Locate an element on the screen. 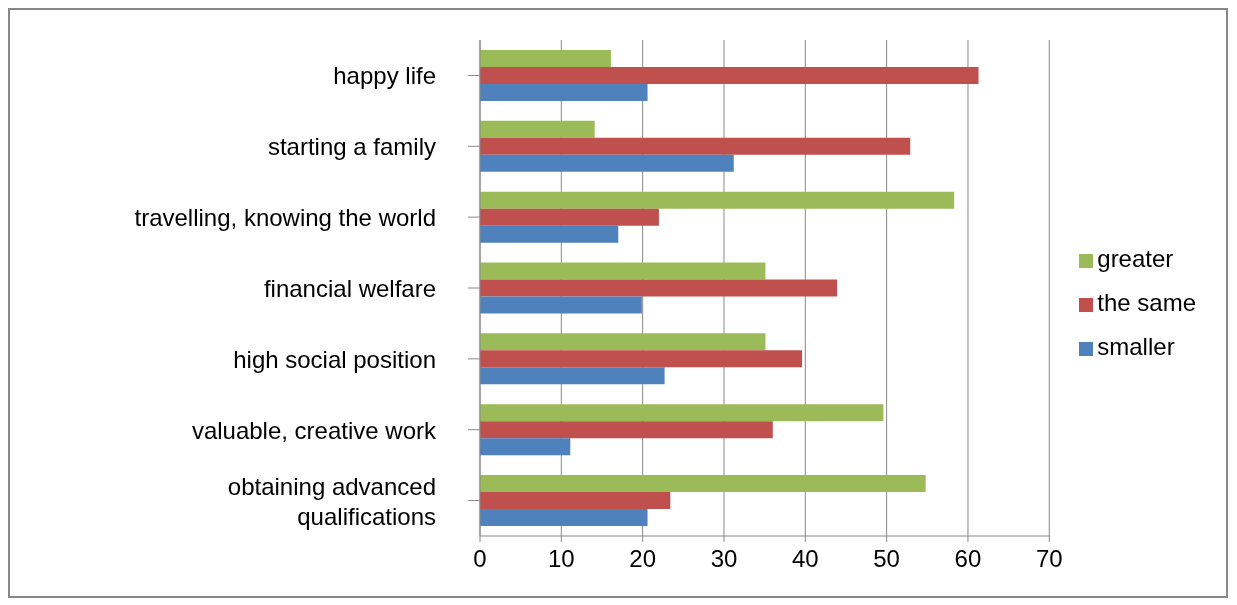 This screenshot has height=605, width=1237. y-tick-label: valuable, creative work is located at coordinates (314, 430).